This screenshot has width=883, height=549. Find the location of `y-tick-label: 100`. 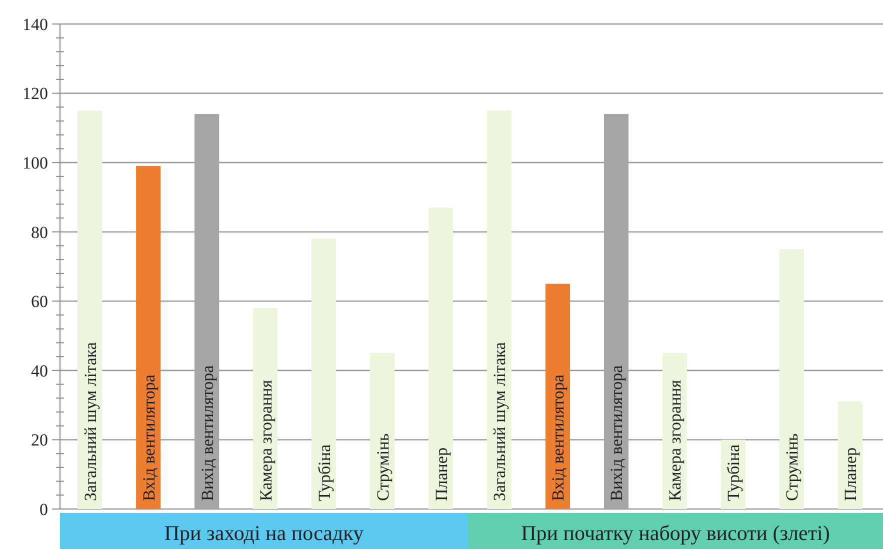

y-tick-label: 100 is located at coordinates (35, 163).